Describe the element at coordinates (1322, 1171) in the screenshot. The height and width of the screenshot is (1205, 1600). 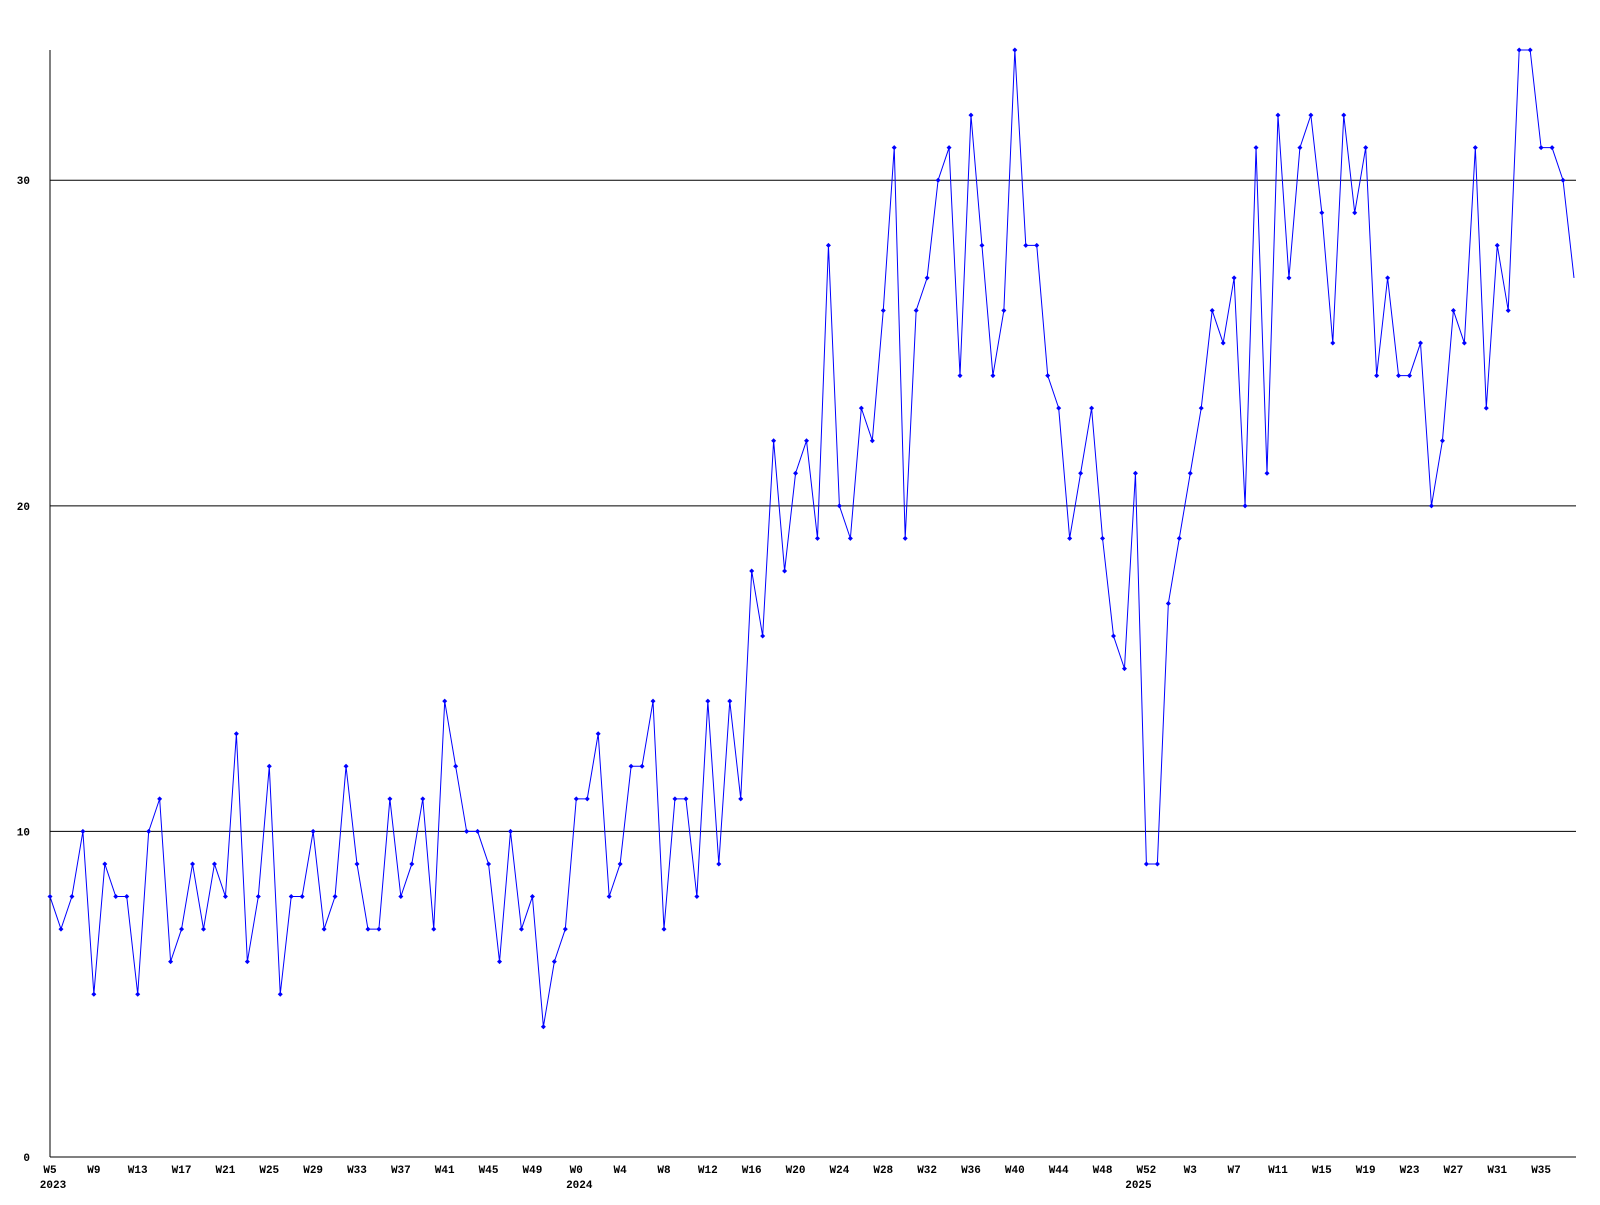
I see `x-tick-label: W15` at that location.